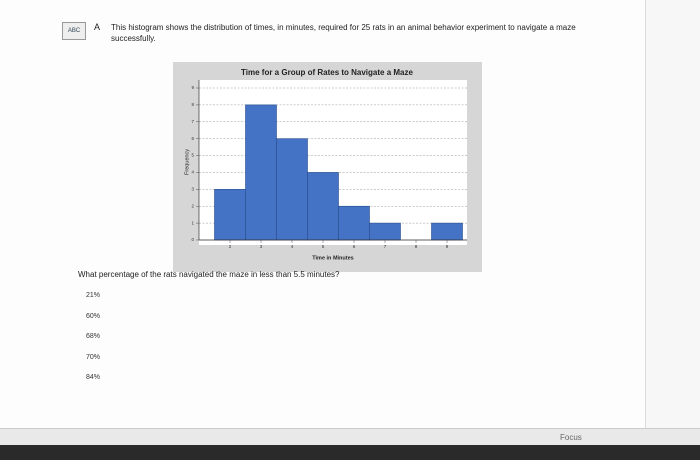  What do you see at coordinates (93, 295) in the screenshot?
I see `answer-option: 21%` at bounding box center [93, 295].